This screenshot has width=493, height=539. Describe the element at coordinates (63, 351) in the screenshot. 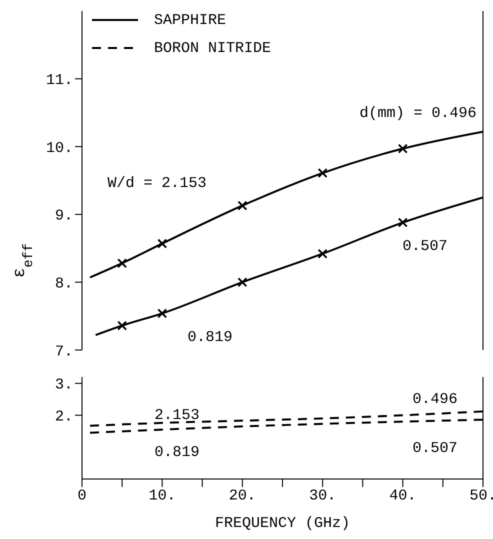

I see `y-tick-label: 7.` at that location.